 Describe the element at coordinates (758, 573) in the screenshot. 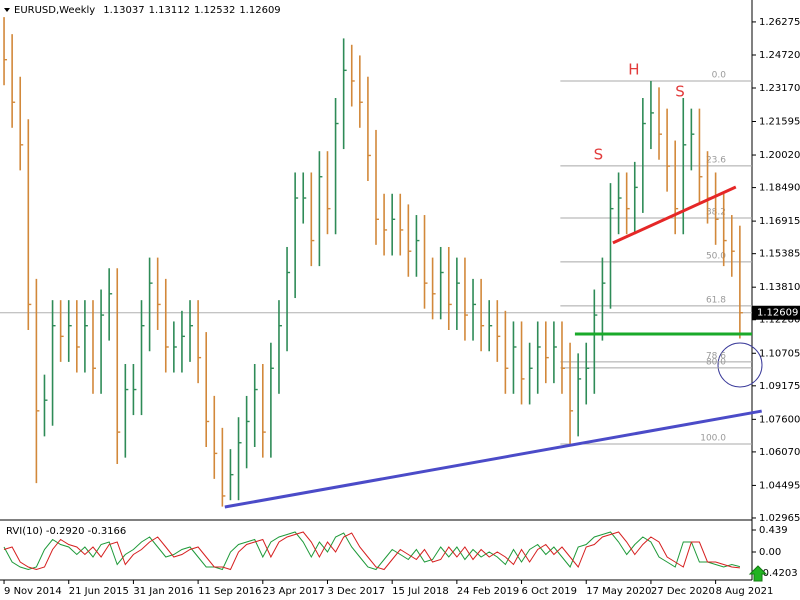

I see `up-arrow` at that location.